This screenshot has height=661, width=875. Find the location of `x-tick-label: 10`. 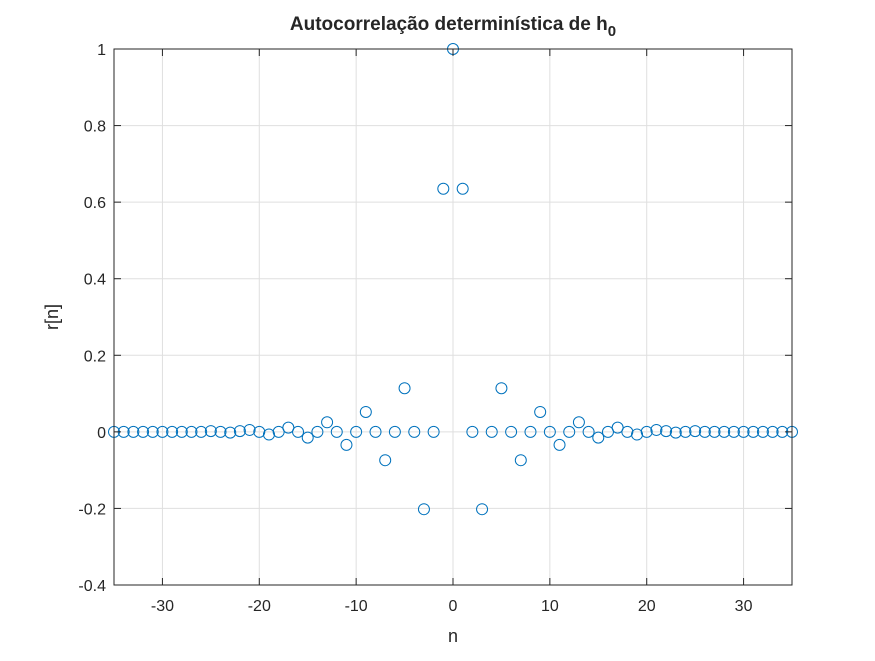

x-tick-label: 10 is located at coordinates (550, 606).